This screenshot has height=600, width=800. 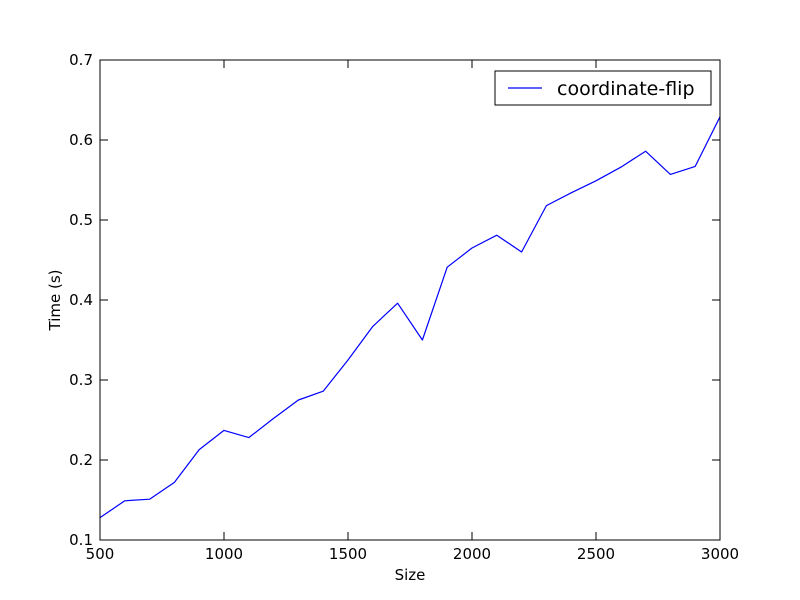 I want to click on legend: coordinate-flip, so click(x=603, y=88).